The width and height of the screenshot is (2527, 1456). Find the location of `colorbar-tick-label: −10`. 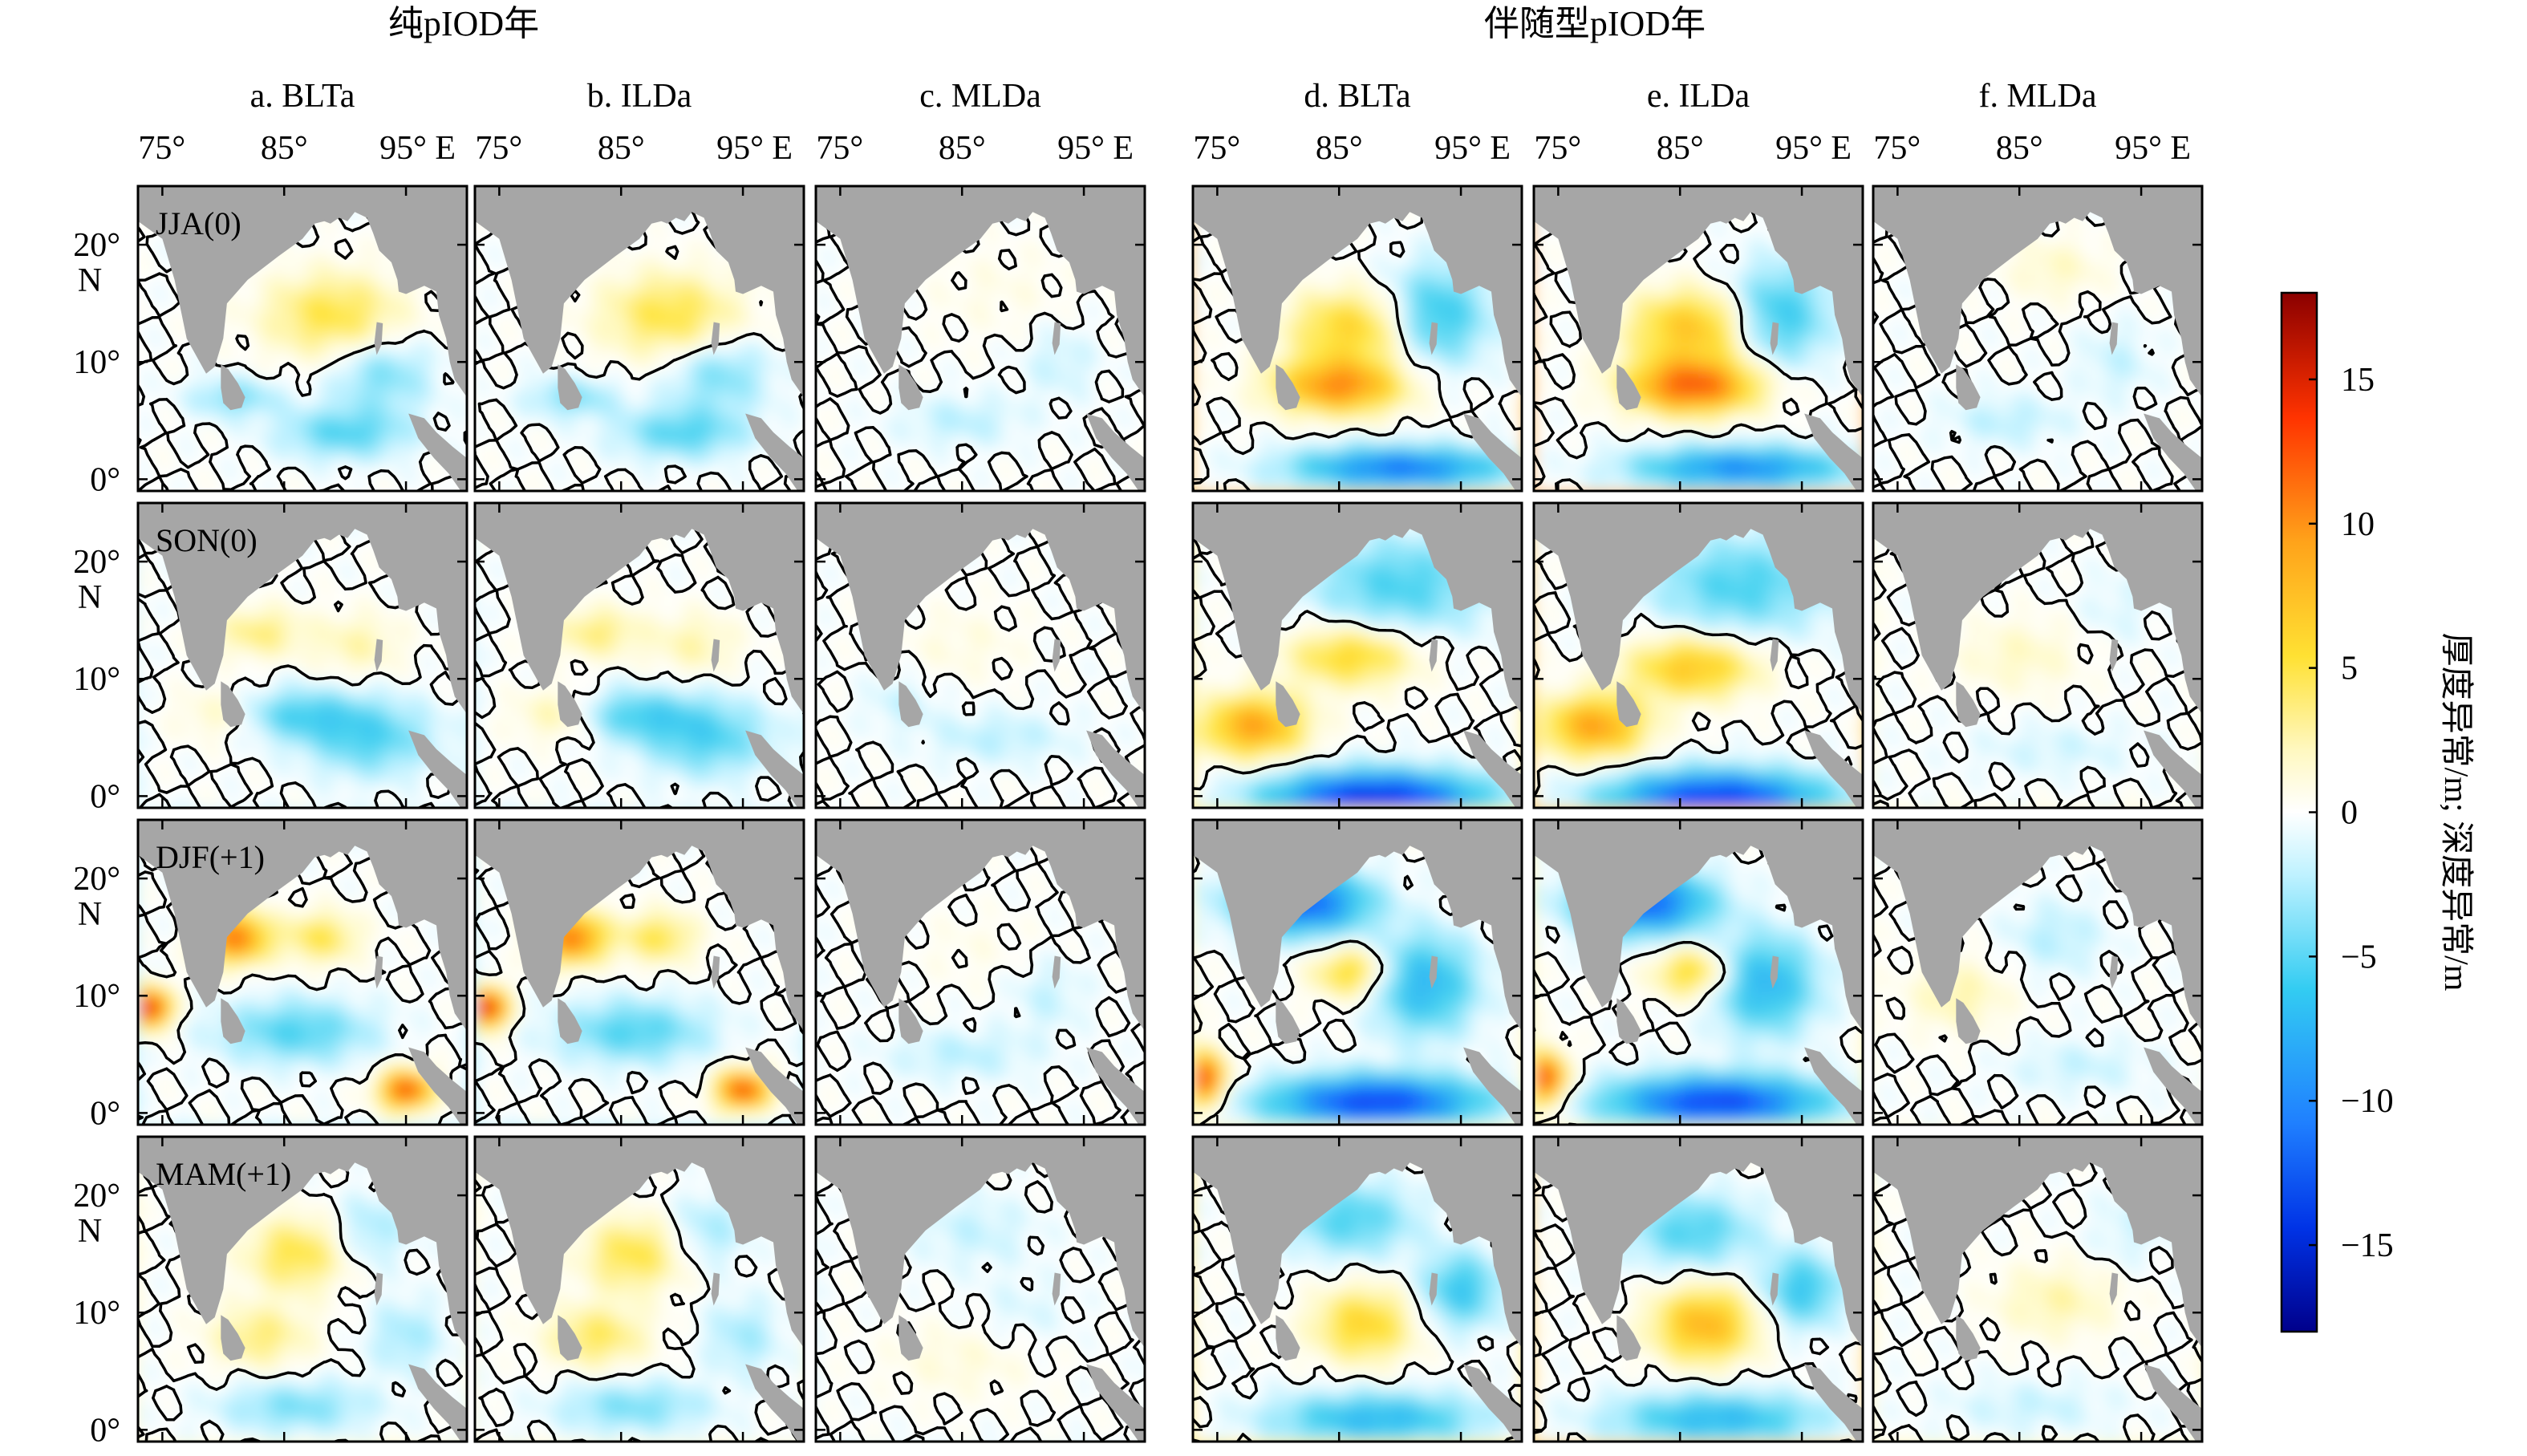

colorbar-tick-label: −10 is located at coordinates (2367, 1101).